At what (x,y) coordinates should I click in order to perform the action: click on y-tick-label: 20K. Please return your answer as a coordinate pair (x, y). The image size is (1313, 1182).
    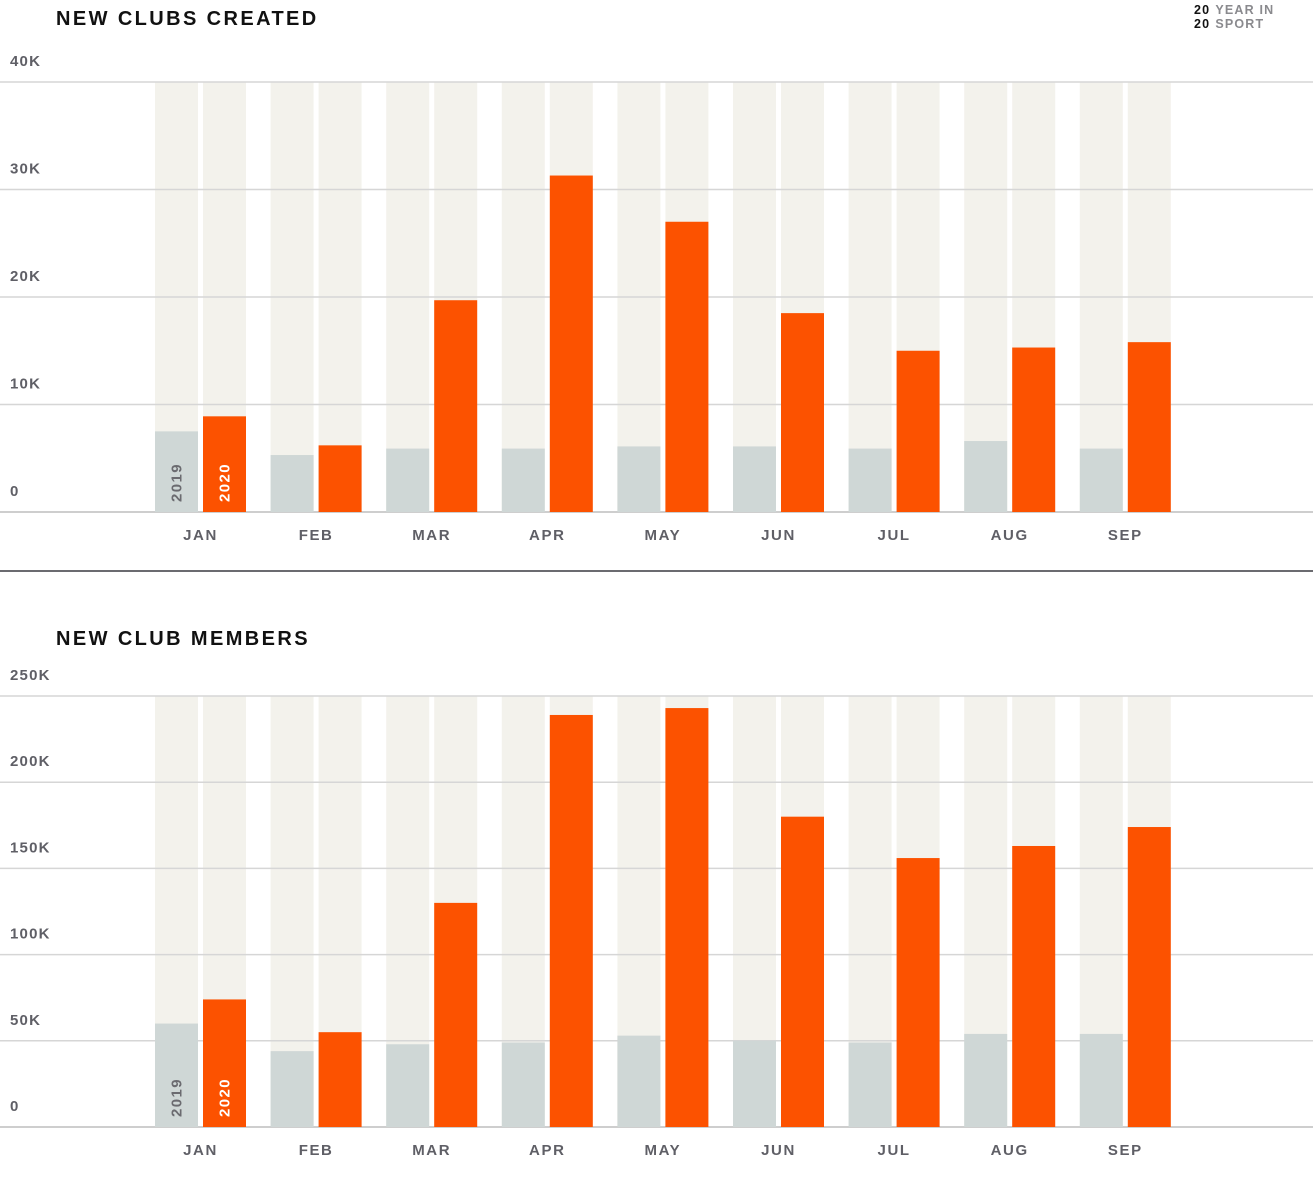
    Looking at the image, I should click on (25, 276).